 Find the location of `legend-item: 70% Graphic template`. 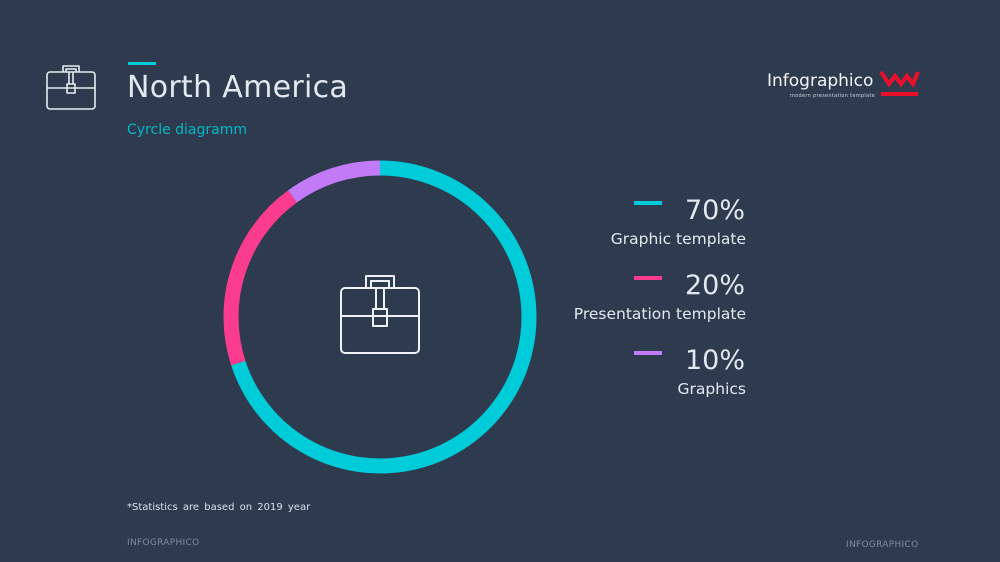

legend-item: 70% Graphic template is located at coordinates (653, 232).